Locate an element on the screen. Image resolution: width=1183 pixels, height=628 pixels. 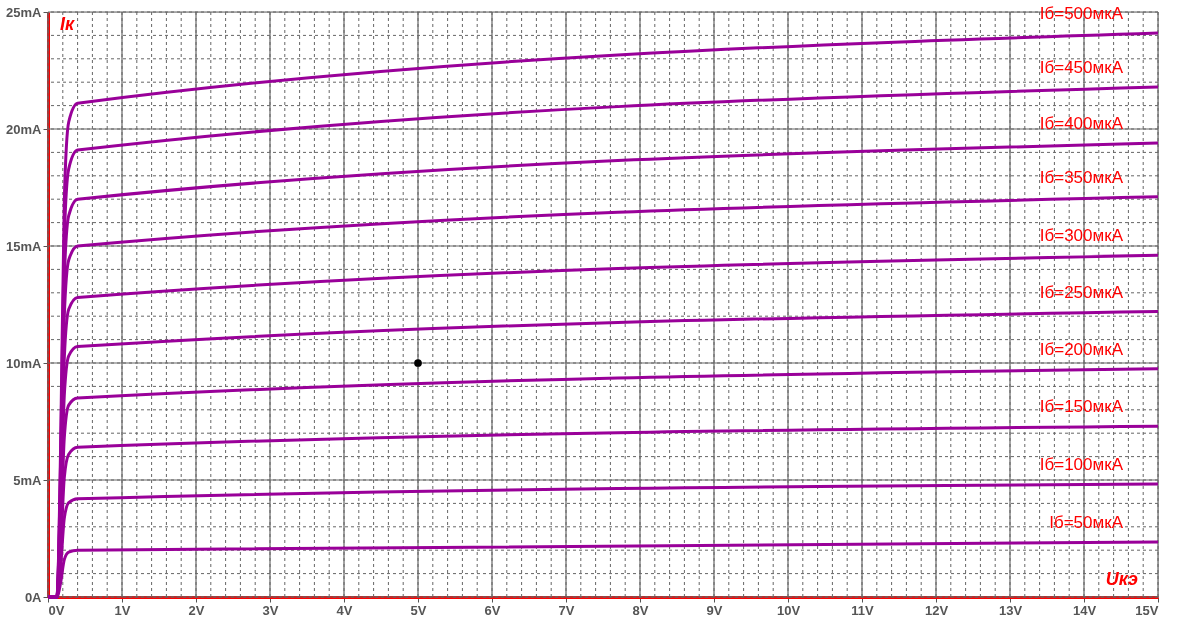
x-axis-title: Uкэ is located at coordinates (1122, 579).